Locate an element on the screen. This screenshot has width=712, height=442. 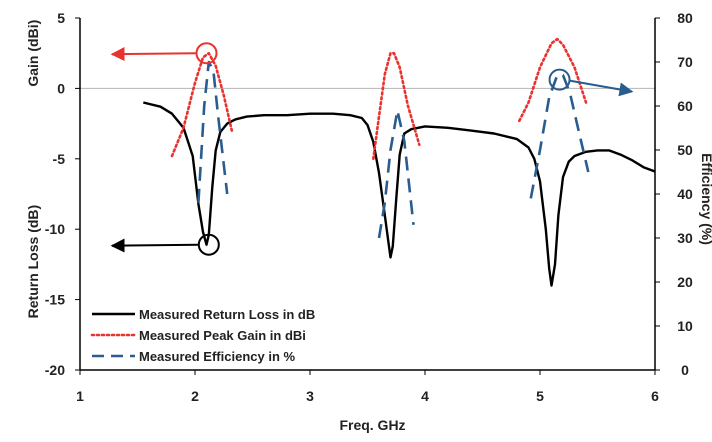
y-left-tick-label: 5 is located at coordinates (61, 18).